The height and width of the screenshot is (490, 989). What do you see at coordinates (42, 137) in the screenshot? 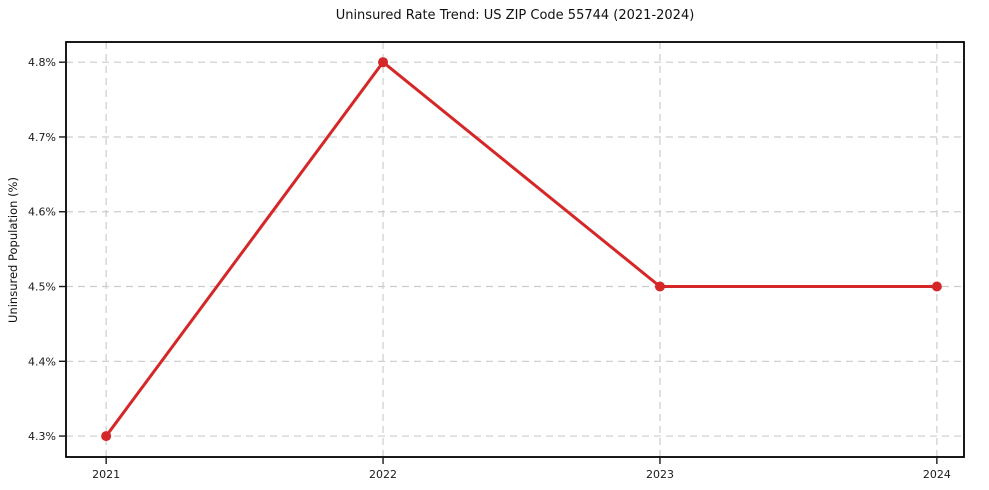
I see `y-tick-label: 4.7%` at bounding box center [42, 137].